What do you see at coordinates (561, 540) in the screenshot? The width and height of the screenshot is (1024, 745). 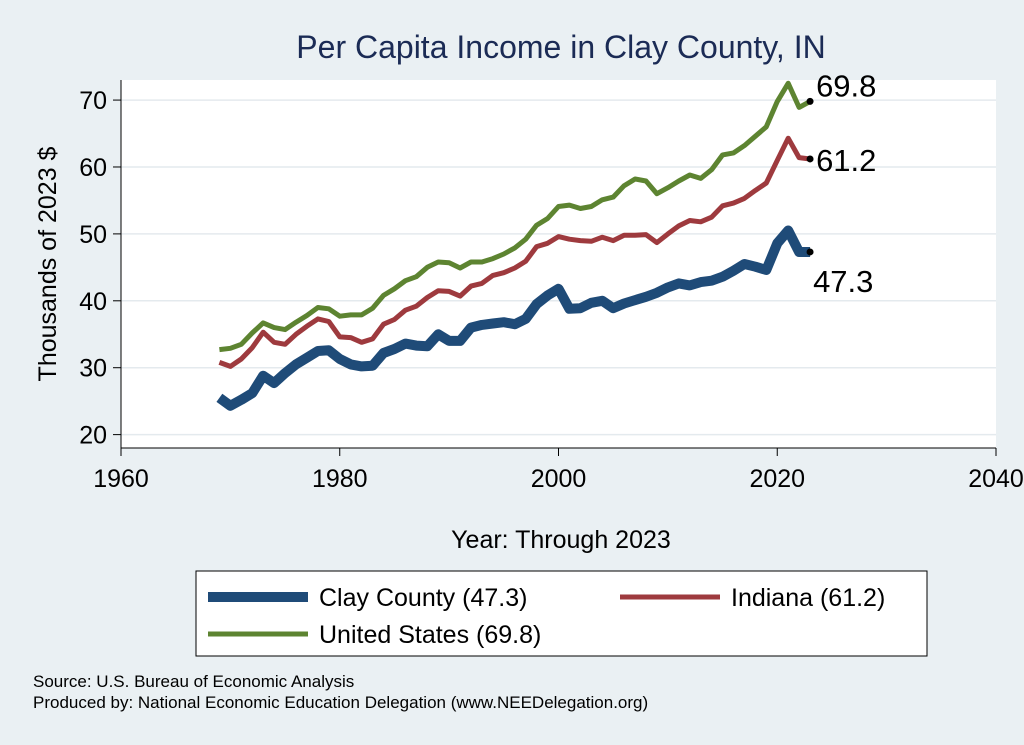 I see `x-axis-title: Year: Through 2023` at bounding box center [561, 540].